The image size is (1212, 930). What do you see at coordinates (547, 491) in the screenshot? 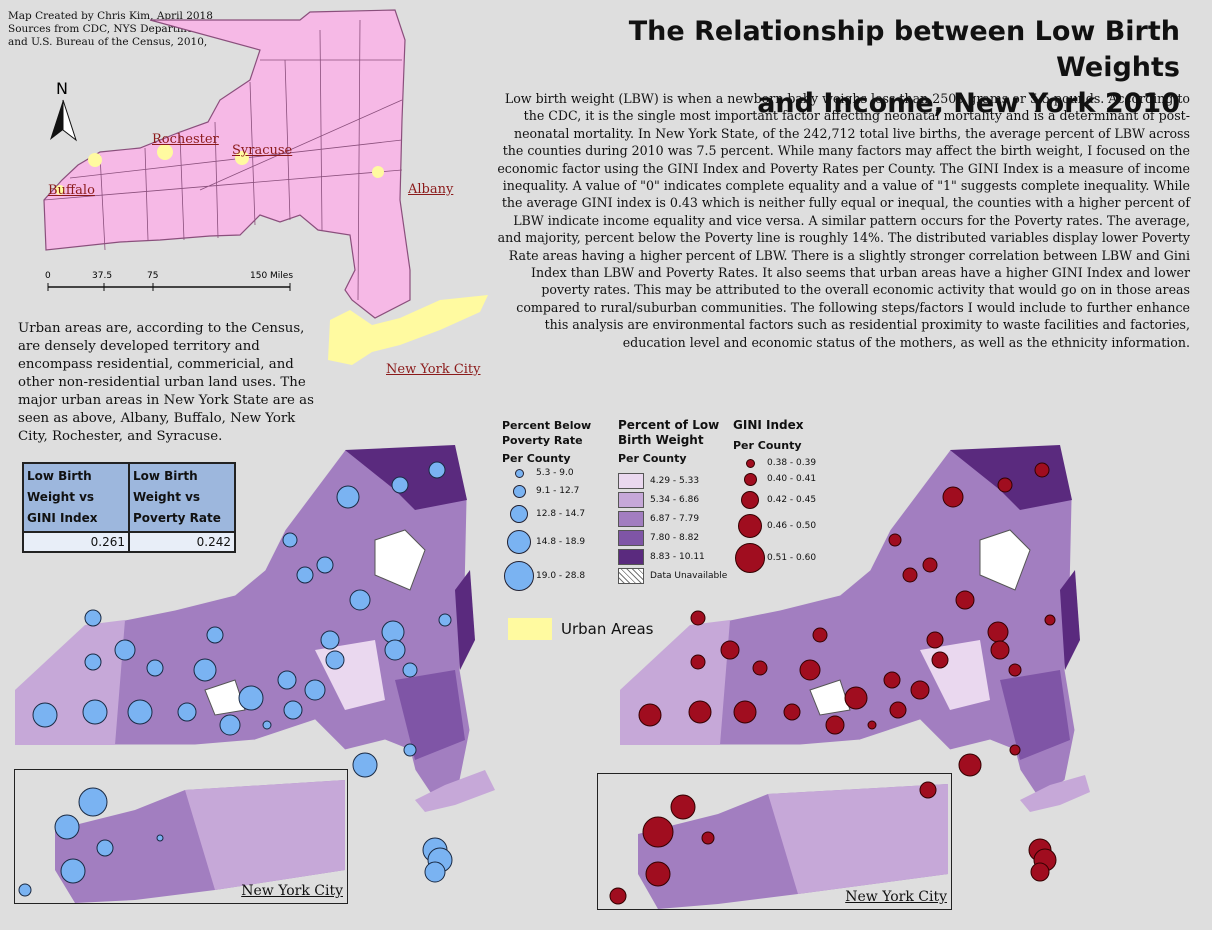
I see `legend-row: 9.1 - 12.7` at bounding box center [547, 491].